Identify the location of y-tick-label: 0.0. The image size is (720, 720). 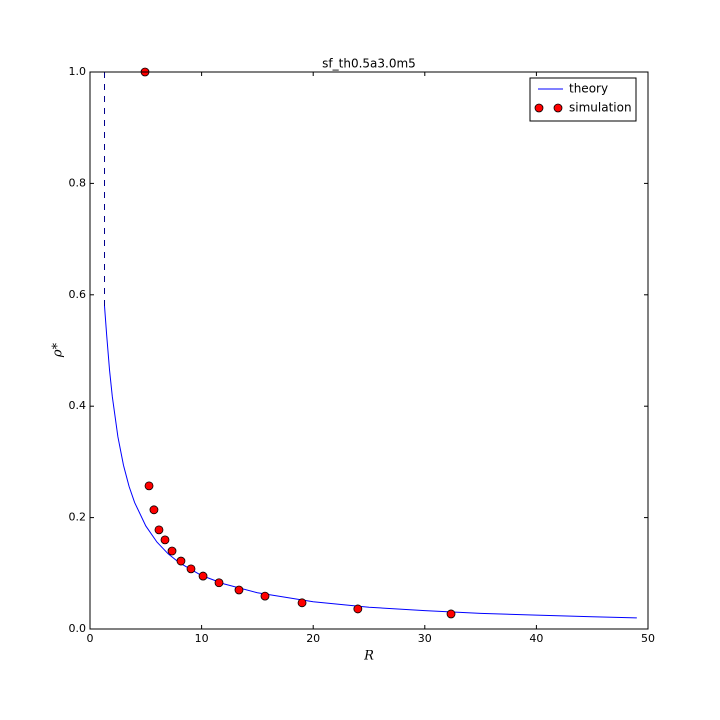
(78, 628).